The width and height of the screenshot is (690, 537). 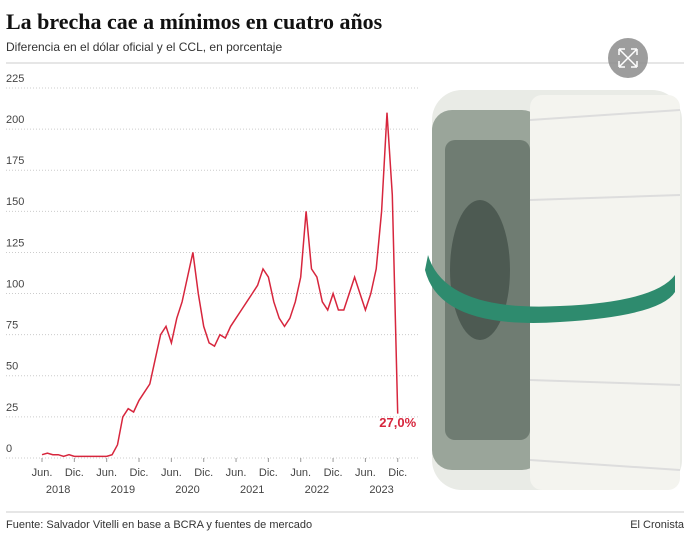 What do you see at coordinates (628, 58) in the screenshot?
I see `expand-button` at bounding box center [628, 58].